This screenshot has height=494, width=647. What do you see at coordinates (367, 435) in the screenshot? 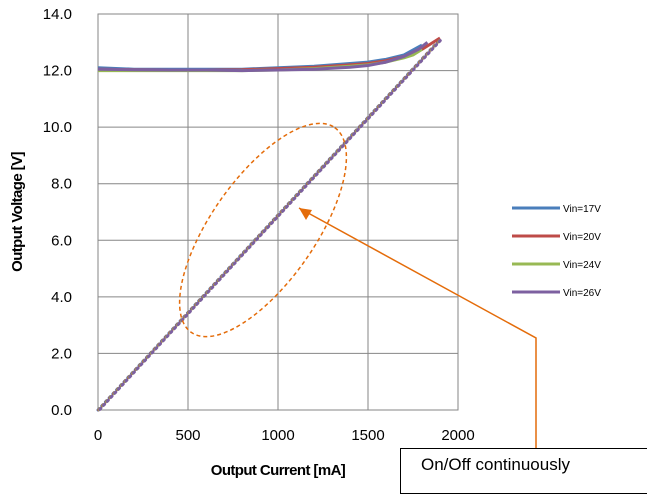
I see `x-tick-label: 1500` at bounding box center [367, 435].